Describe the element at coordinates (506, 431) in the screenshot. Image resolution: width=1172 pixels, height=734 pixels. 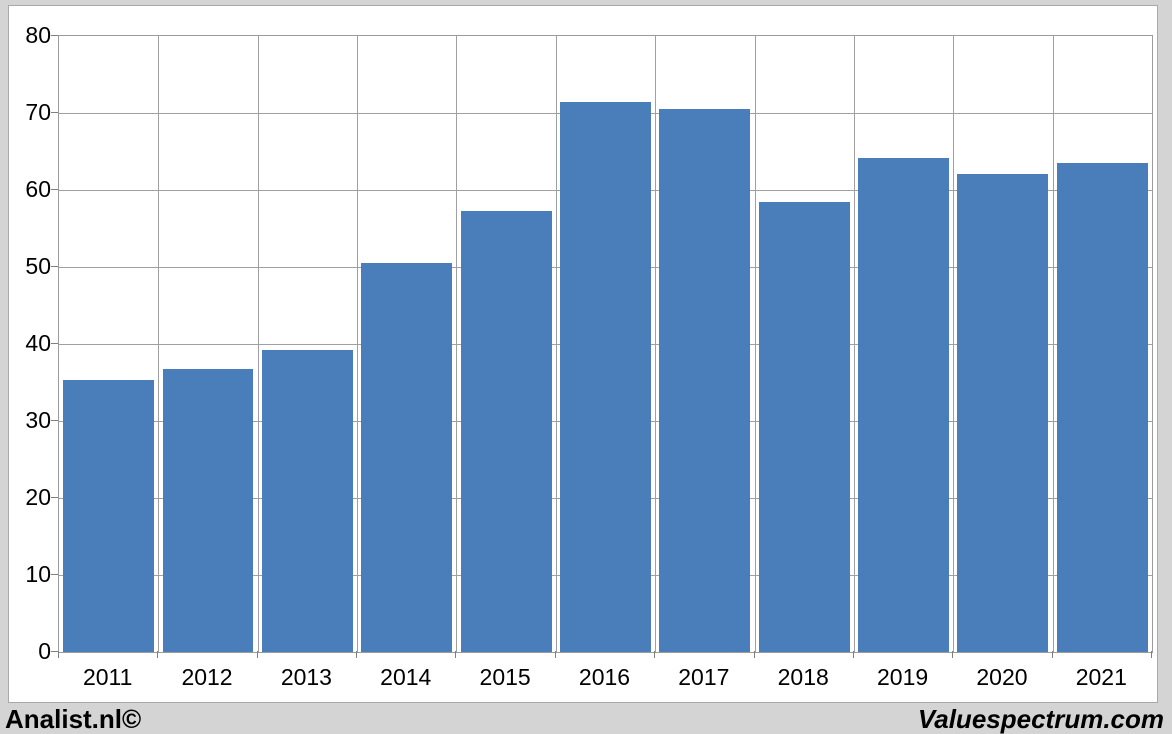
I see `bar-2015` at that location.